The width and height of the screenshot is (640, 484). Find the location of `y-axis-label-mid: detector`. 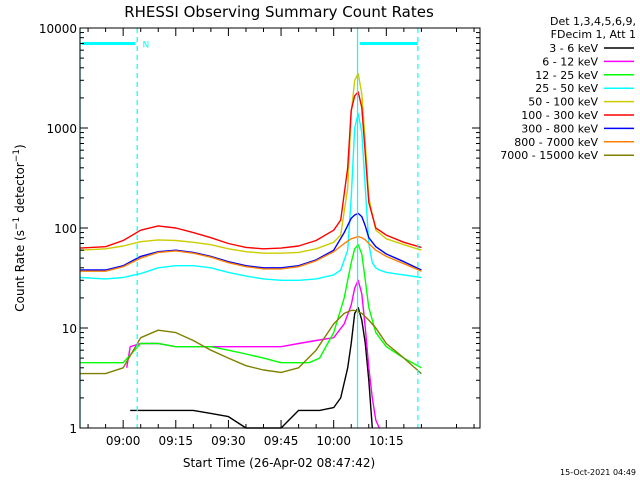

y-axis-label-mid: detector is located at coordinates (20, 189).